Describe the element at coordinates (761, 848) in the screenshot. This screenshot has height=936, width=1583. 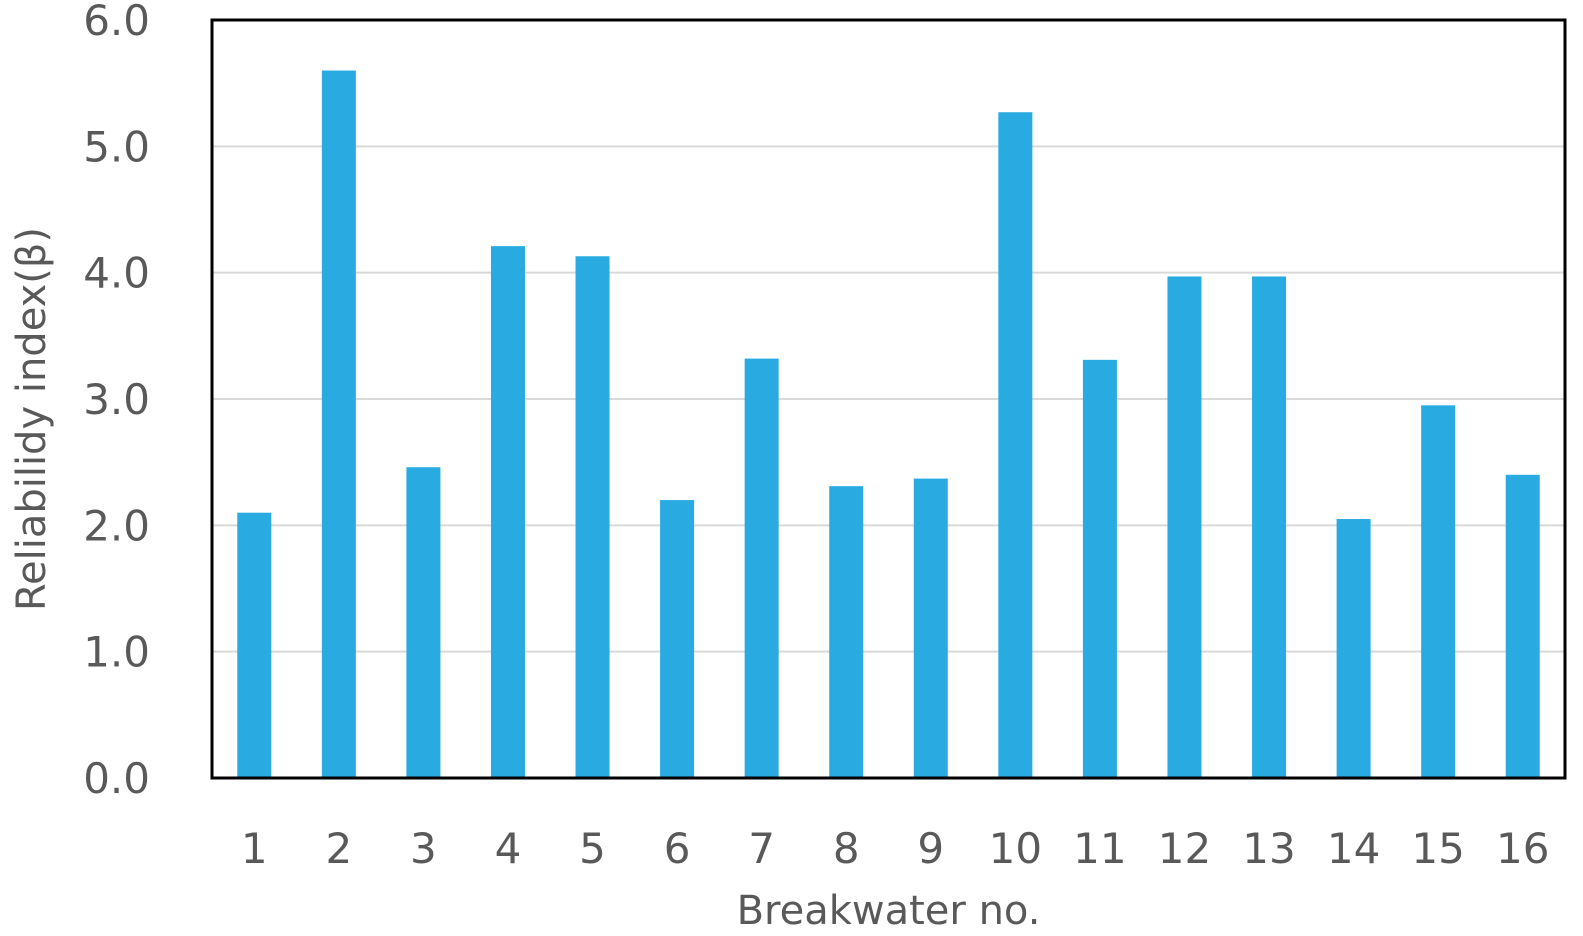
I see `x-tick-label: 7` at that location.